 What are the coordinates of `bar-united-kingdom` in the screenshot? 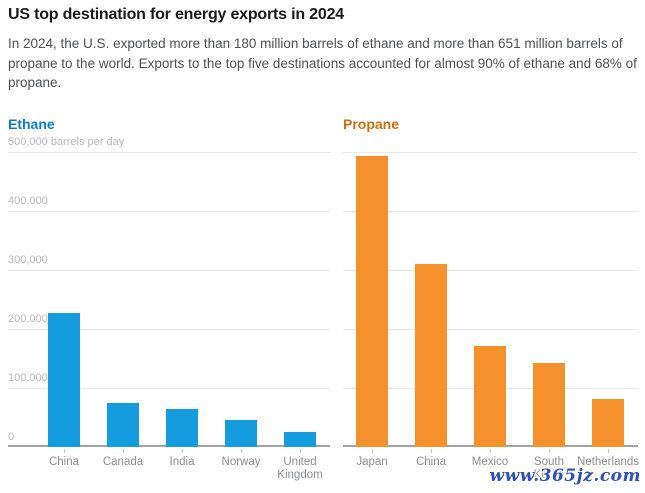 It's located at (300, 439).